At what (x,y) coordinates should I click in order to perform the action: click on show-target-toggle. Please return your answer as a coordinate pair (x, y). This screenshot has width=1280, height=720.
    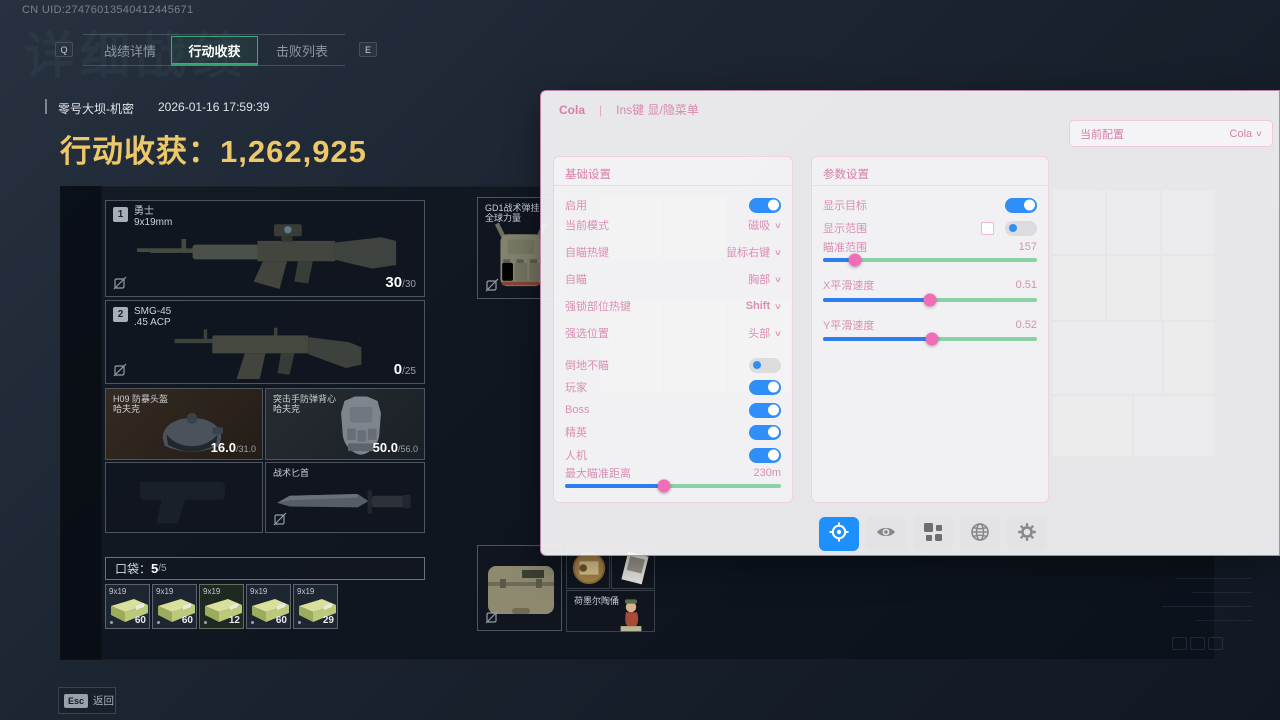
    Looking at the image, I should click on (1021, 205).